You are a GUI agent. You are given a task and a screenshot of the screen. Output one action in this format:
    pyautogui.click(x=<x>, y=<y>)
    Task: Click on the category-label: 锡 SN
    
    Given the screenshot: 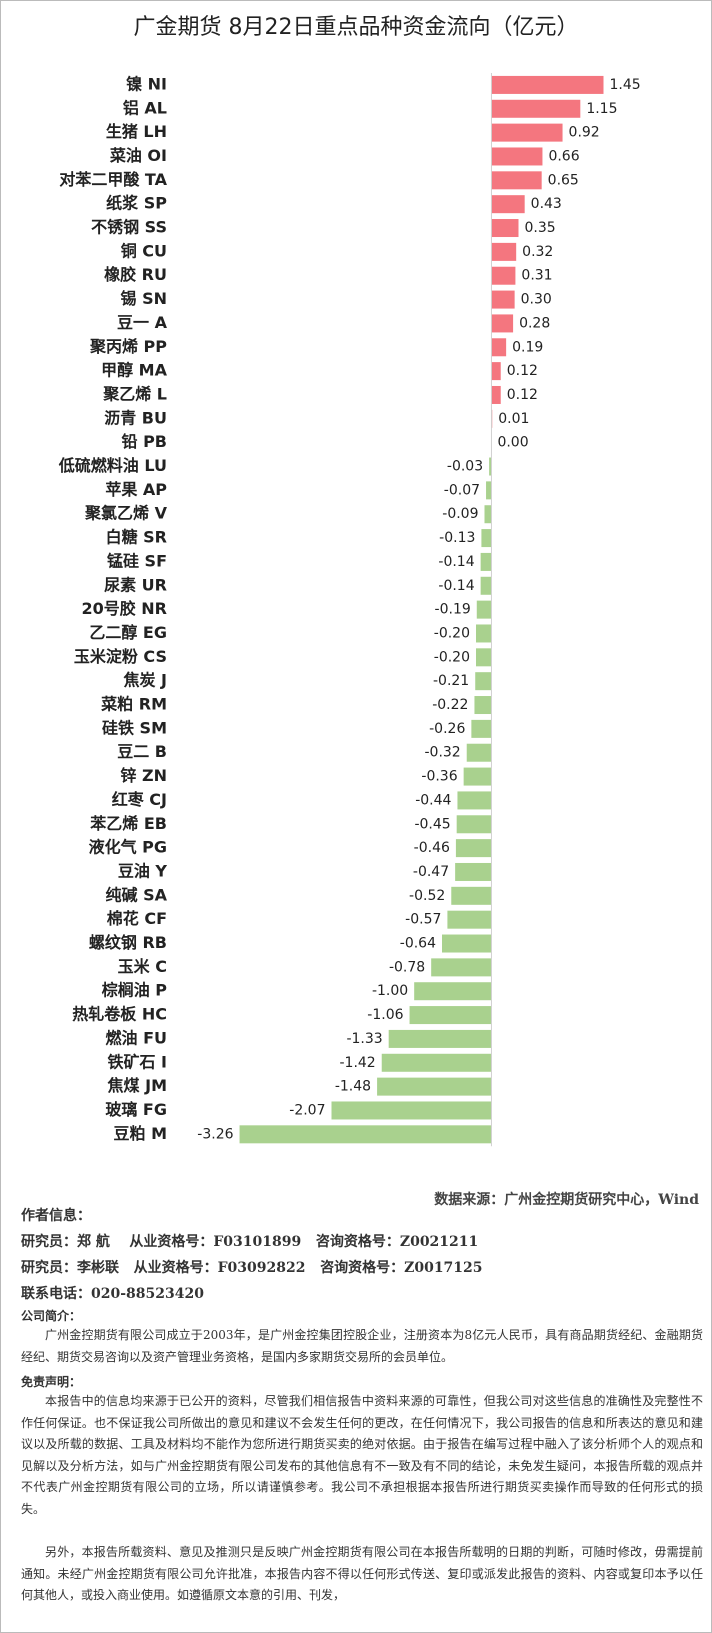 What is the action you would take?
    pyautogui.click(x=144, y=298)
    